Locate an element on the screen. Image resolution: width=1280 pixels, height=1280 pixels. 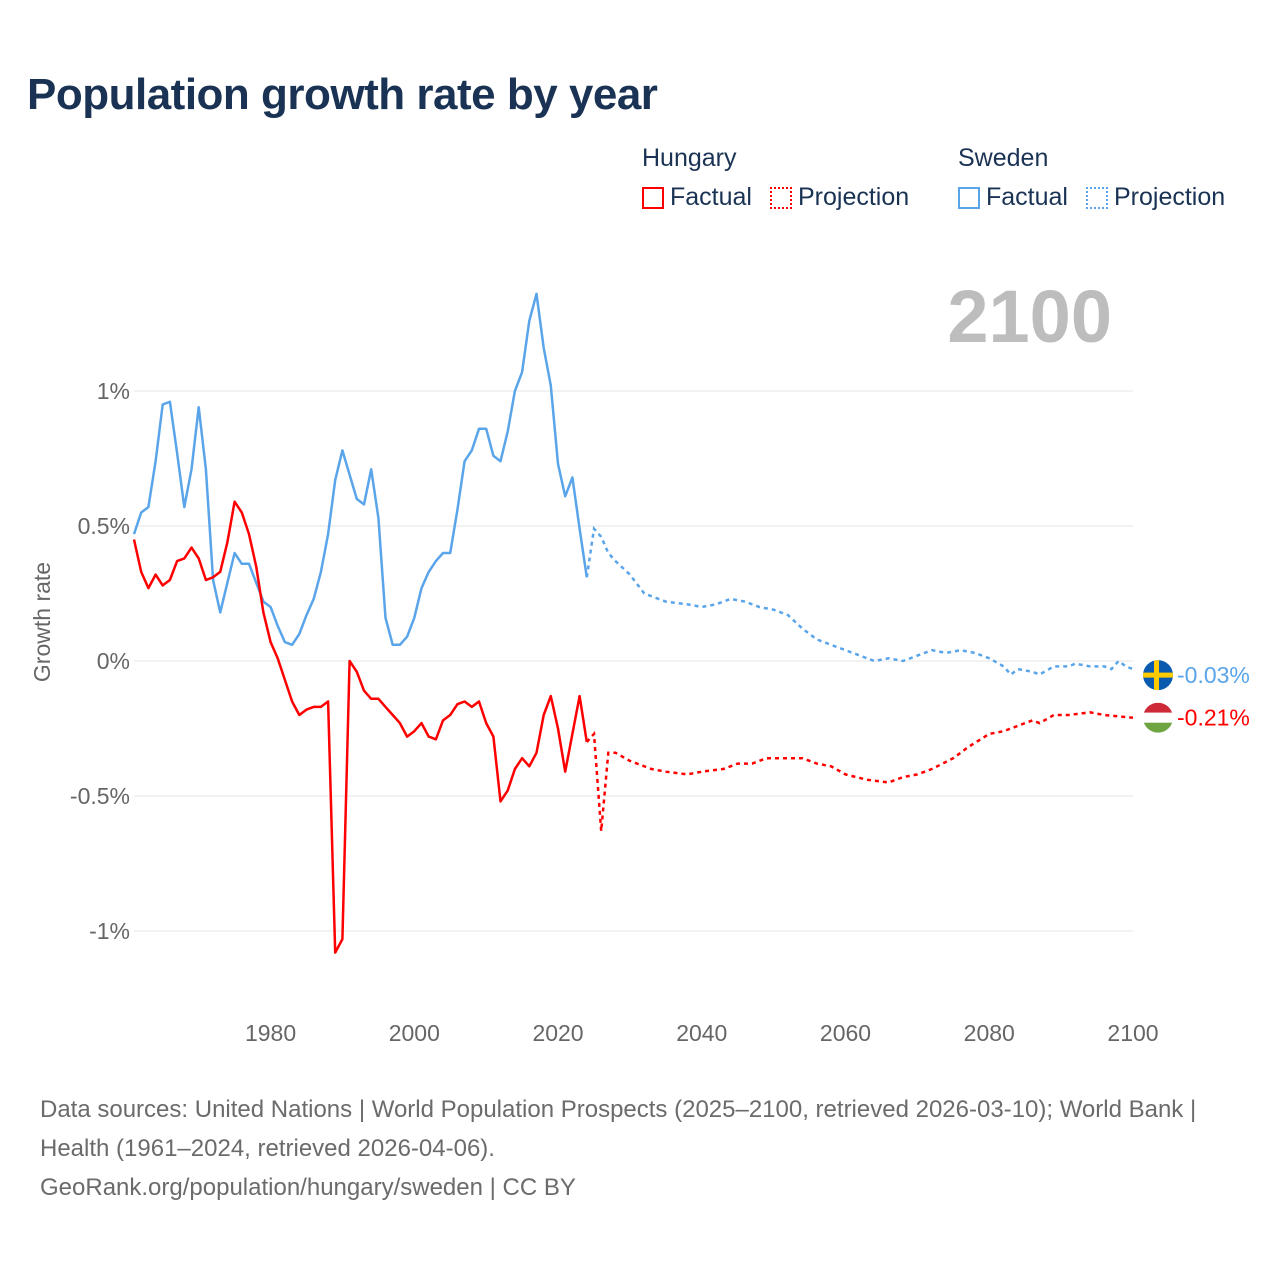
x-tick-label: 2100 is located at coordinates (1132, 1033).